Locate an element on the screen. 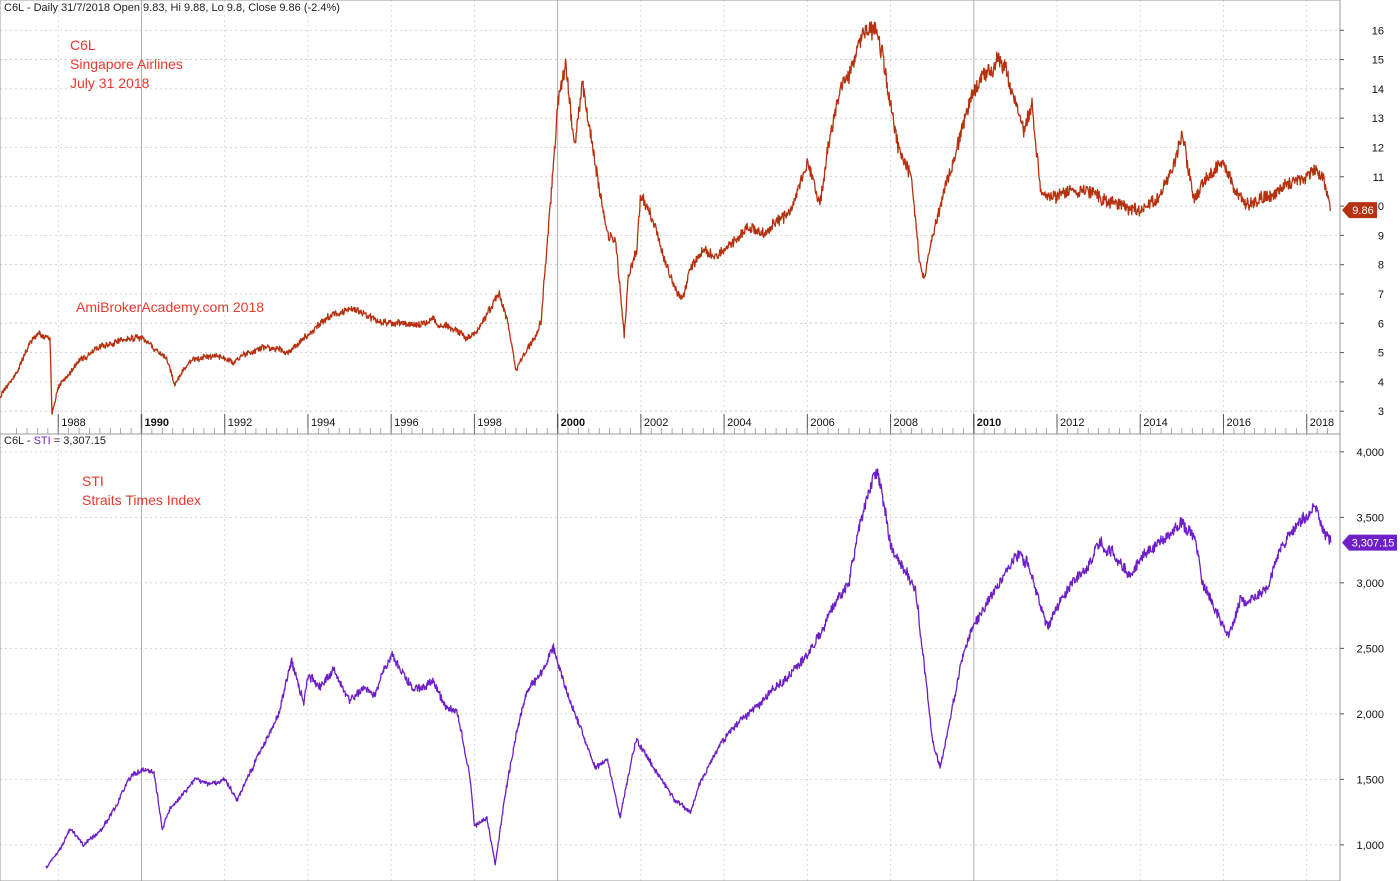 This screenshot has height=881, width=1400. x-tick-label: 2006 is located at coordinates (822, 423).